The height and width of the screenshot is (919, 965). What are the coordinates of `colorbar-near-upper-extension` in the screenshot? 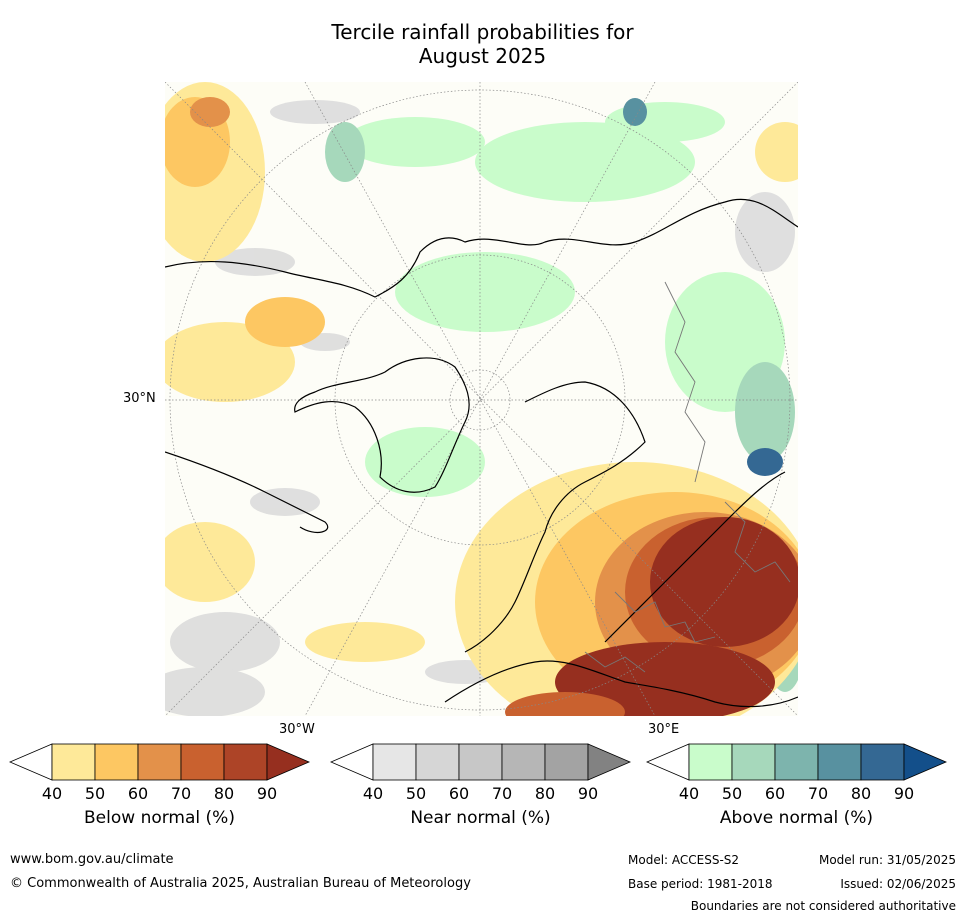 It's located at (609, 762).